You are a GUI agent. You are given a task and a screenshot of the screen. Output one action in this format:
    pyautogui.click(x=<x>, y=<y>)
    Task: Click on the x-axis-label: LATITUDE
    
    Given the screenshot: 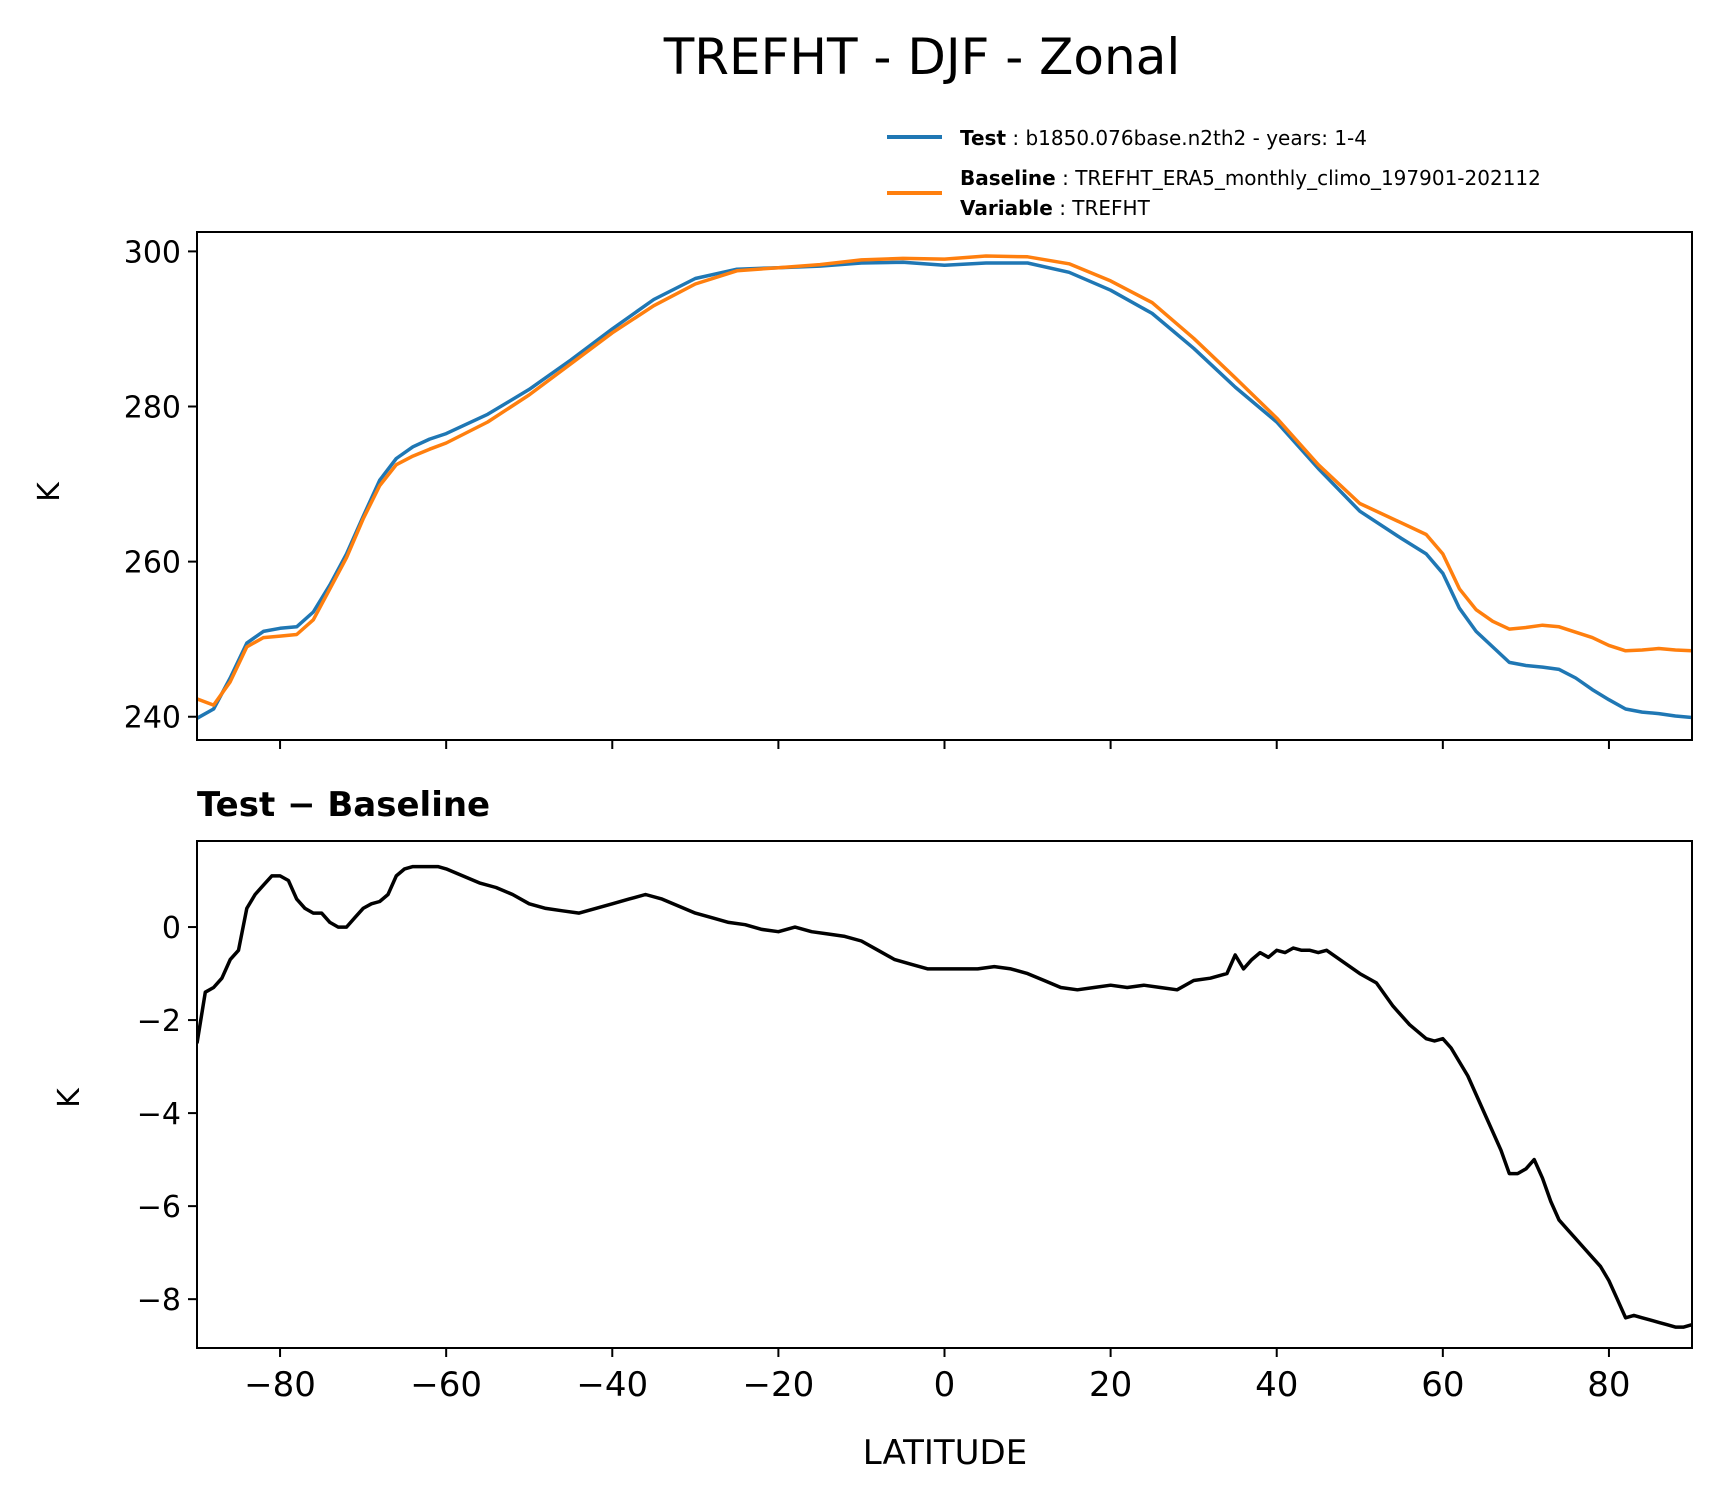 What is the action you would take?
    pyautogui.click(x=945, y=1453)
    